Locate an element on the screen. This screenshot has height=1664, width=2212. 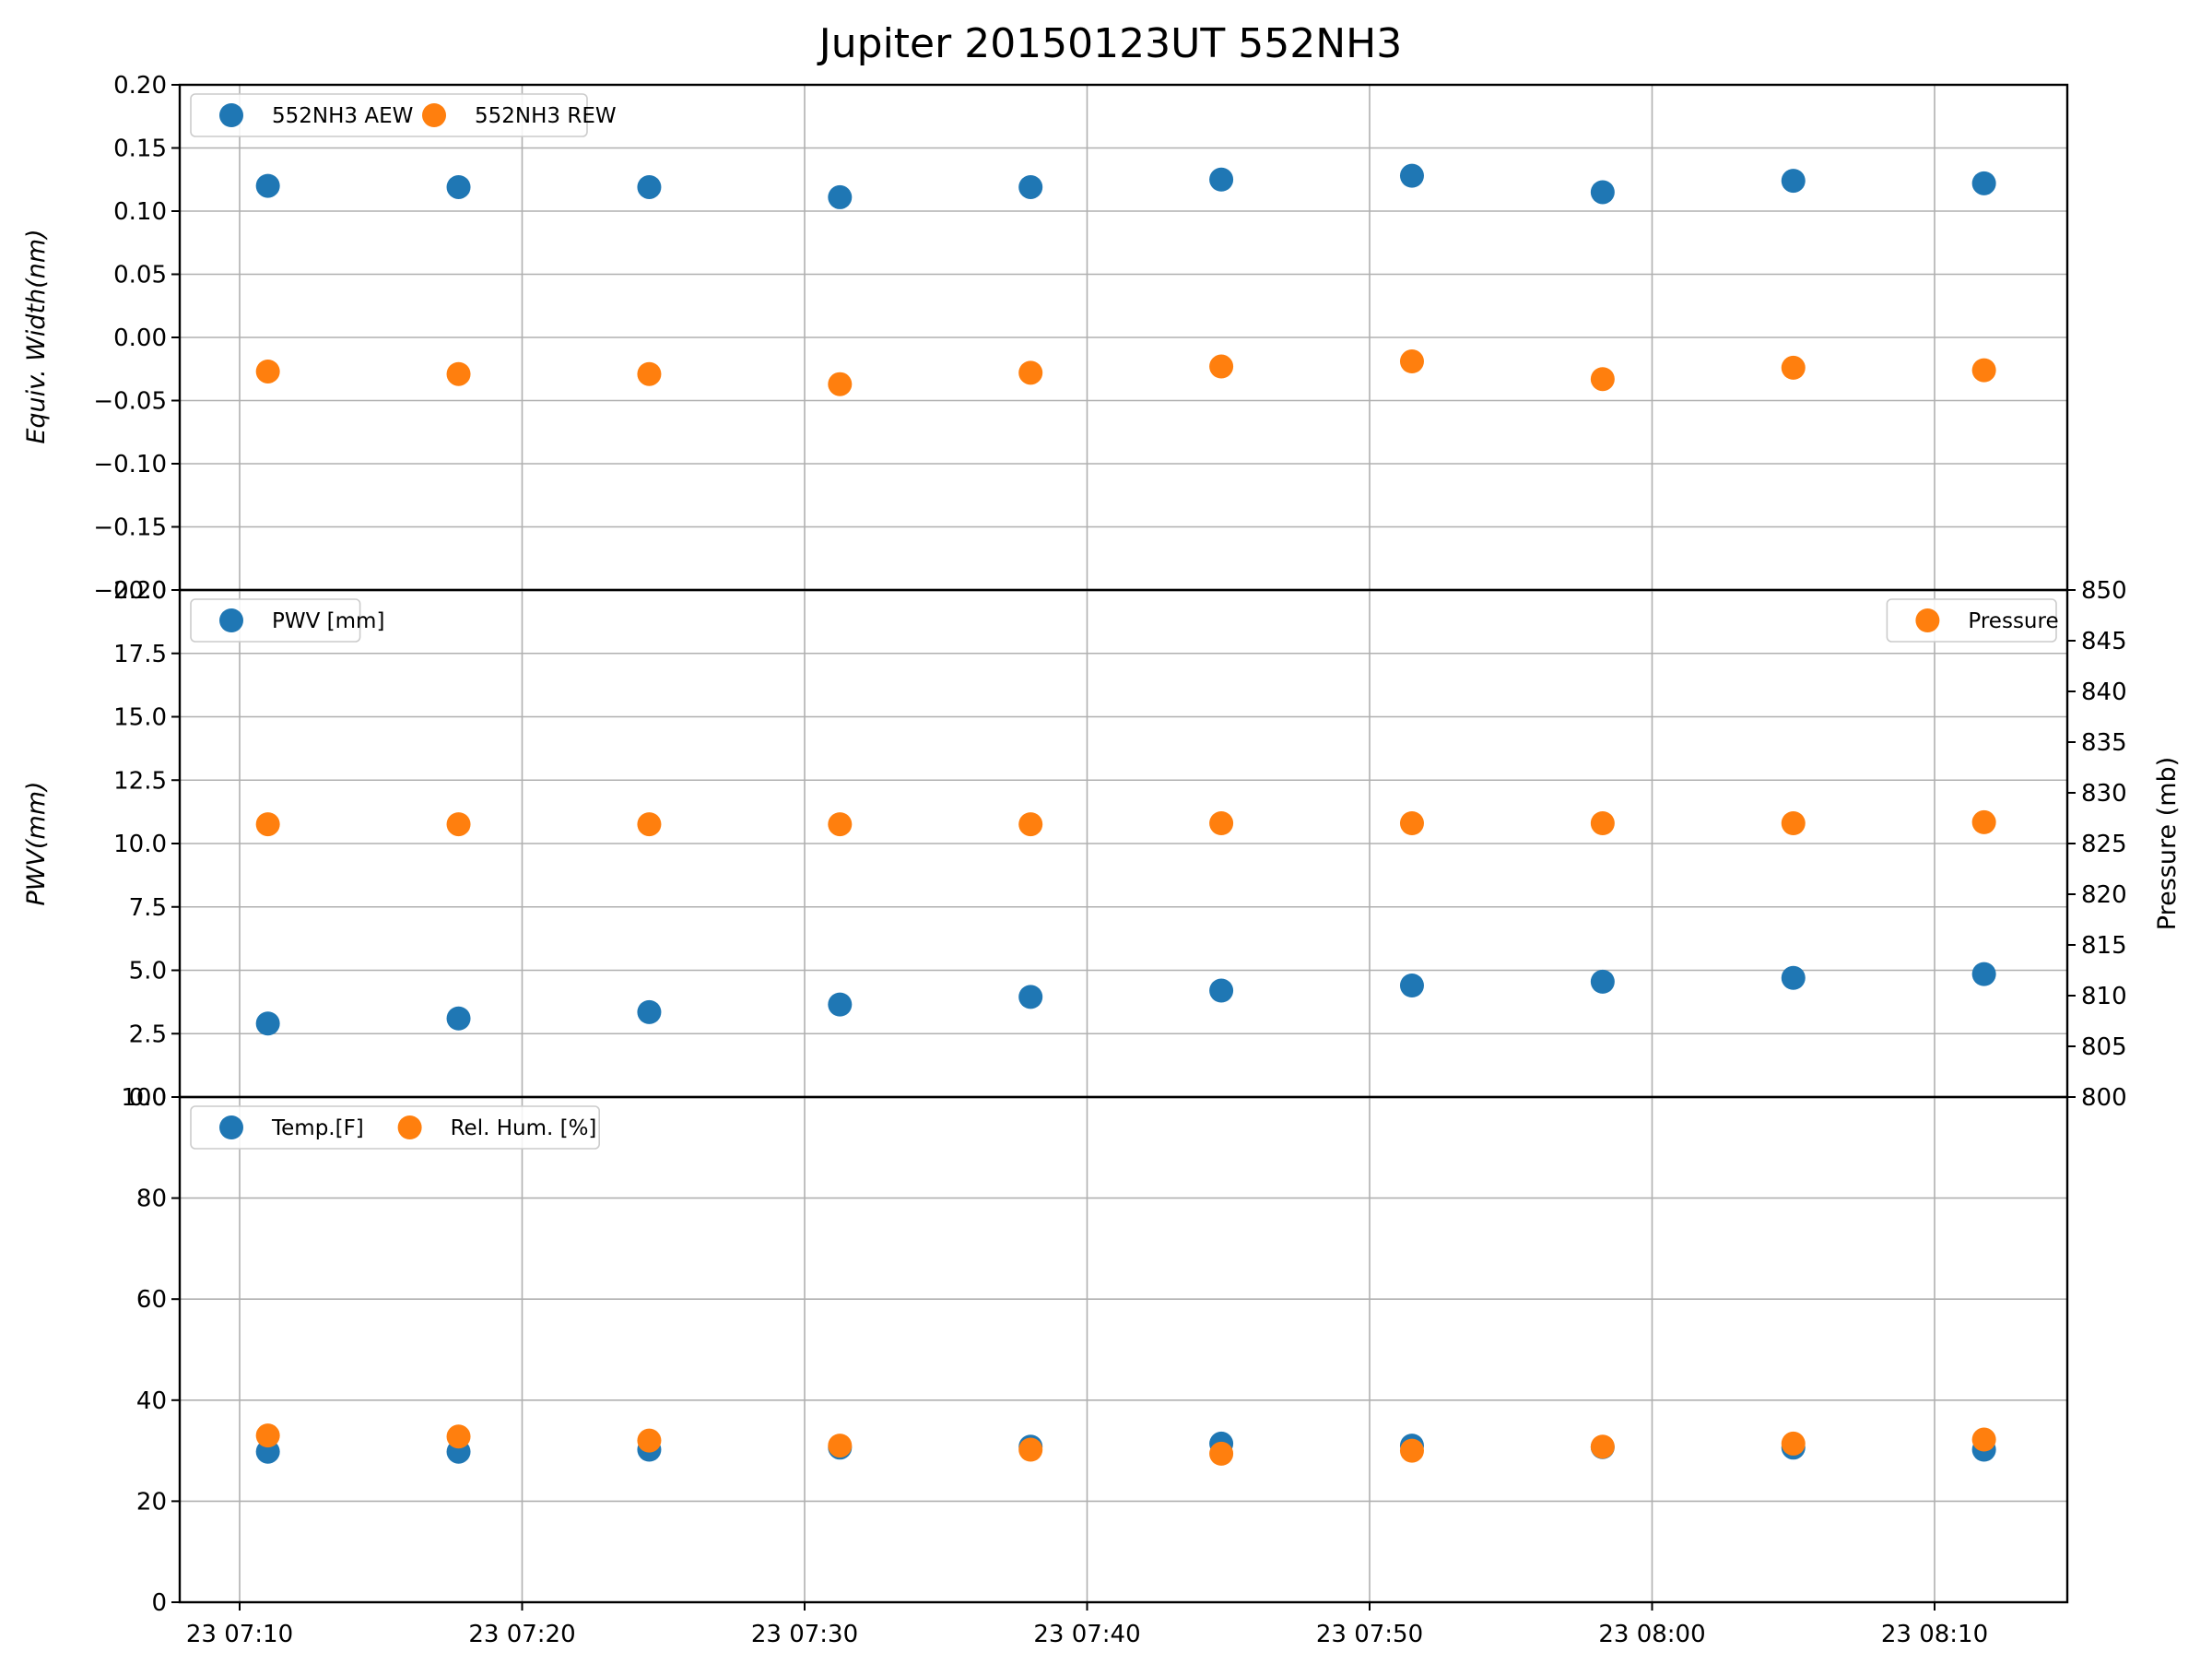
y-right-tick-label: 820 is located at coordinates (2104, 895).